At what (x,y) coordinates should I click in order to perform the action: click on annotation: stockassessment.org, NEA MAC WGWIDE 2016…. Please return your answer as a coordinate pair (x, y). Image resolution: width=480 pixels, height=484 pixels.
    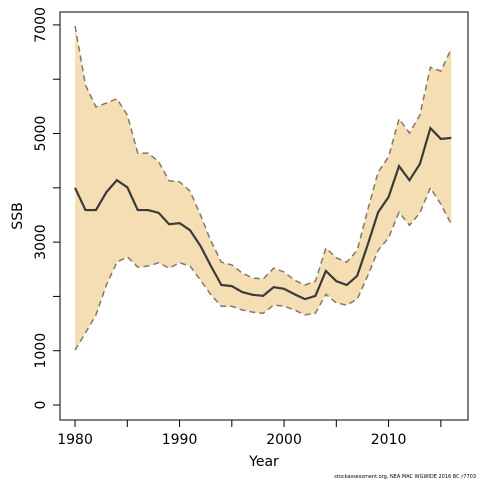
    Looking at the image, I should click on (405, 477).